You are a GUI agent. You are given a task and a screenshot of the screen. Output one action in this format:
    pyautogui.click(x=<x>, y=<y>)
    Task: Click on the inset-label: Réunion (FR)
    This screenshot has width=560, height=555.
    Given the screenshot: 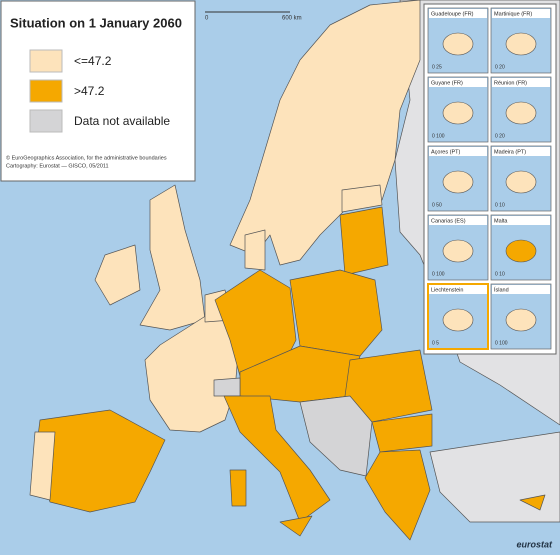 What is the action you would take?
    pyautogui.click(x=510, y=83)
    